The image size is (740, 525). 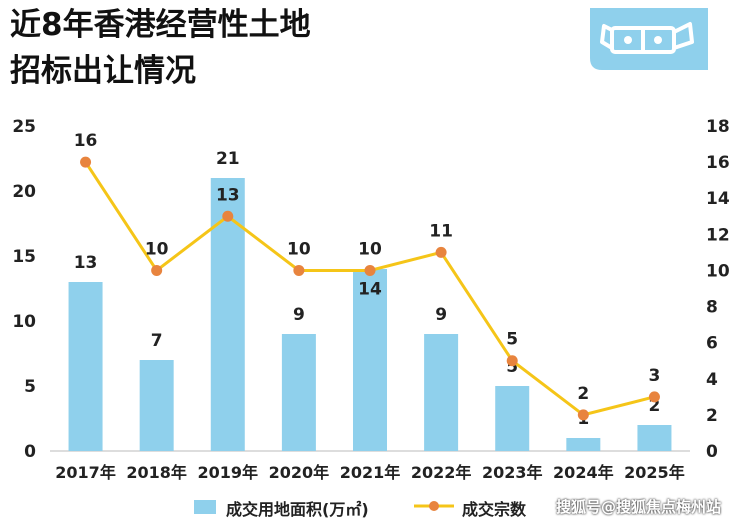 I want to click on bar-data-label: 14, so click(x=370, y=289).